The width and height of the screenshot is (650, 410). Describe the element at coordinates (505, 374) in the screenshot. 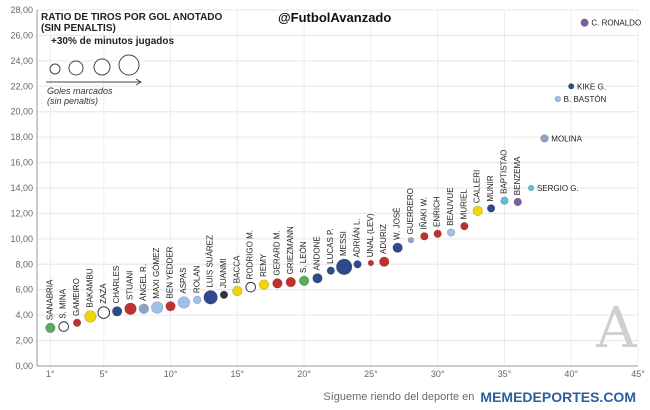

I see `x-tick-label: 35°` at that location.